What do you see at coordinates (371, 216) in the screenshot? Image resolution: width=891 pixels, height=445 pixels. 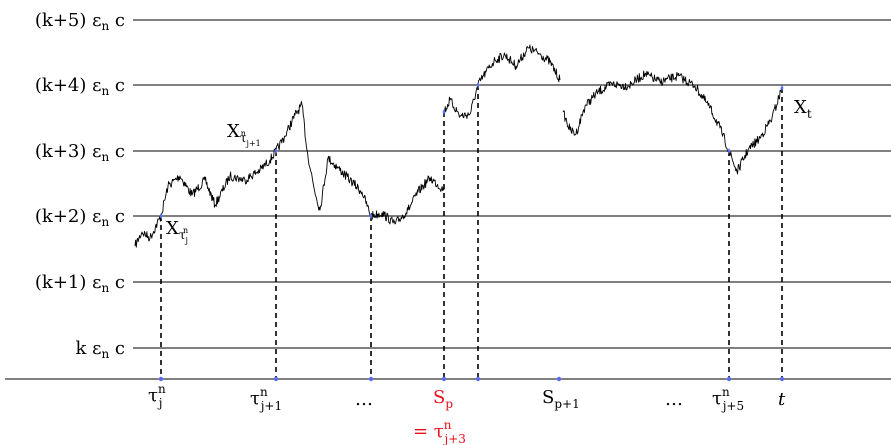 I see `path-marker-tau-j2` at bounding box center [371, 216].